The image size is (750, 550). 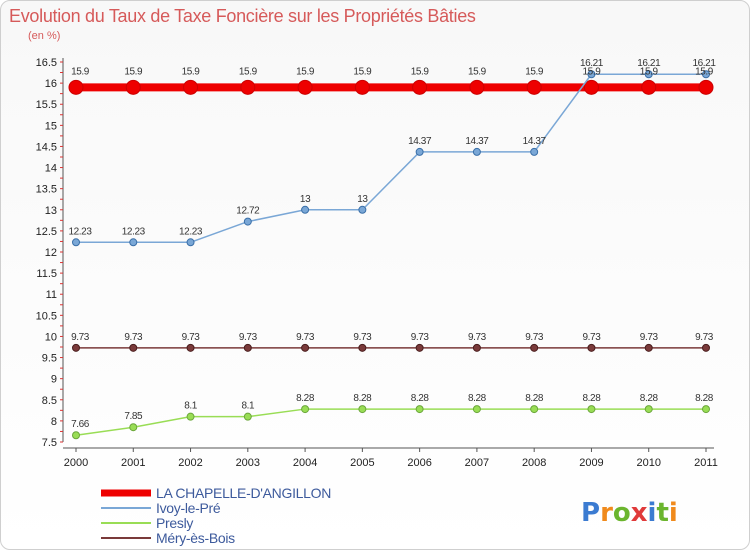 What do you see at coordinates (46, 147) in the screenshot?
I see `y-tick-label: 14.5` at bounding box center [46, 147].